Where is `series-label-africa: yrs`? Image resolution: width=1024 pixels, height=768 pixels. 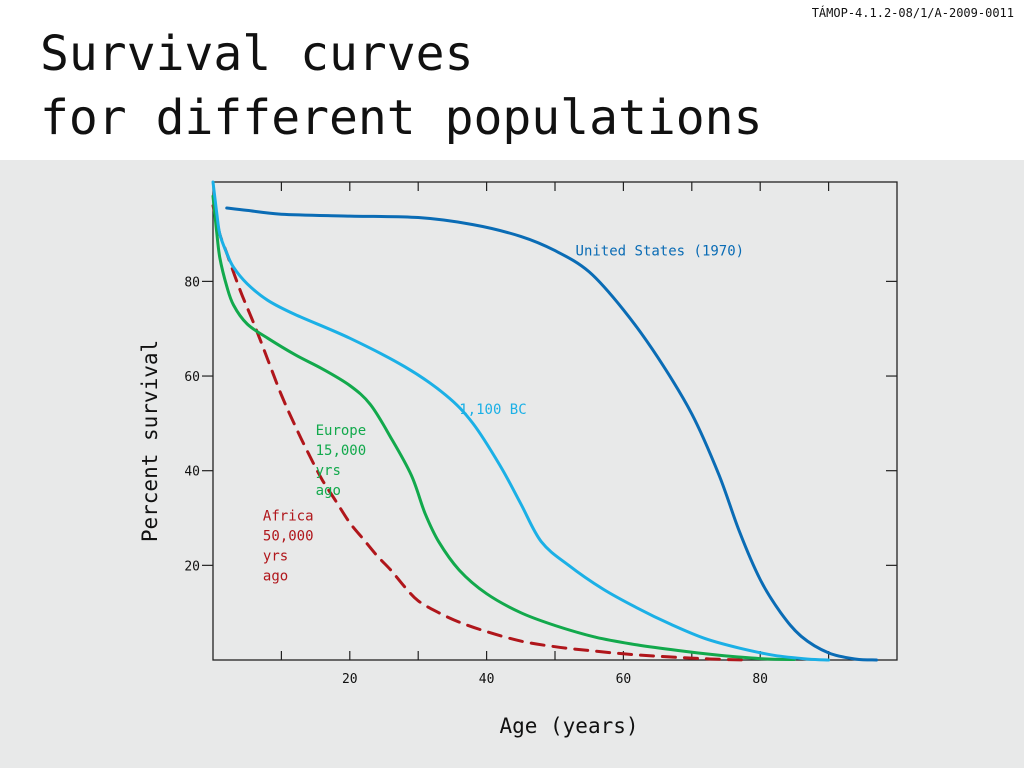
series-label-africa: yrs is located at coordinates (275, 556).